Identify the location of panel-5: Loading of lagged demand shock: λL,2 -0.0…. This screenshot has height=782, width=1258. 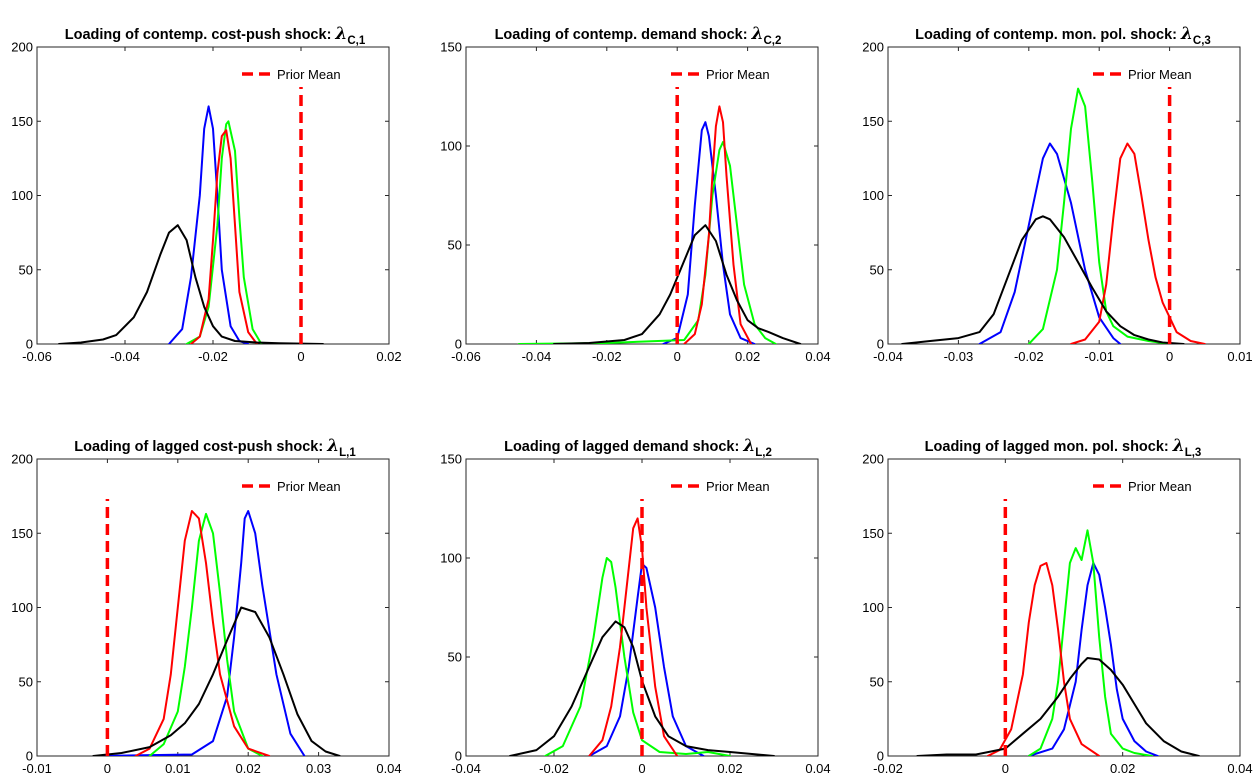
(635, 606).